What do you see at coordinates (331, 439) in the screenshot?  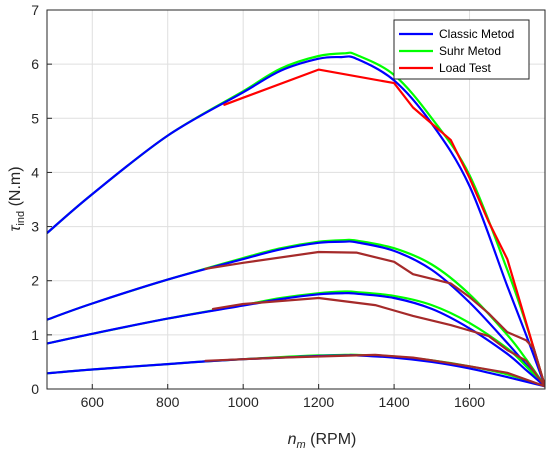 I see `x-axis-unit: (RPM)` at bounding box center [331, 439].